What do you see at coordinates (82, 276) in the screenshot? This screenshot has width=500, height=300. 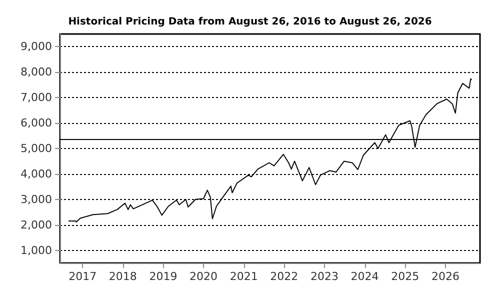 I see `x-tick-label: 2017` at bounding box center [82, 276].